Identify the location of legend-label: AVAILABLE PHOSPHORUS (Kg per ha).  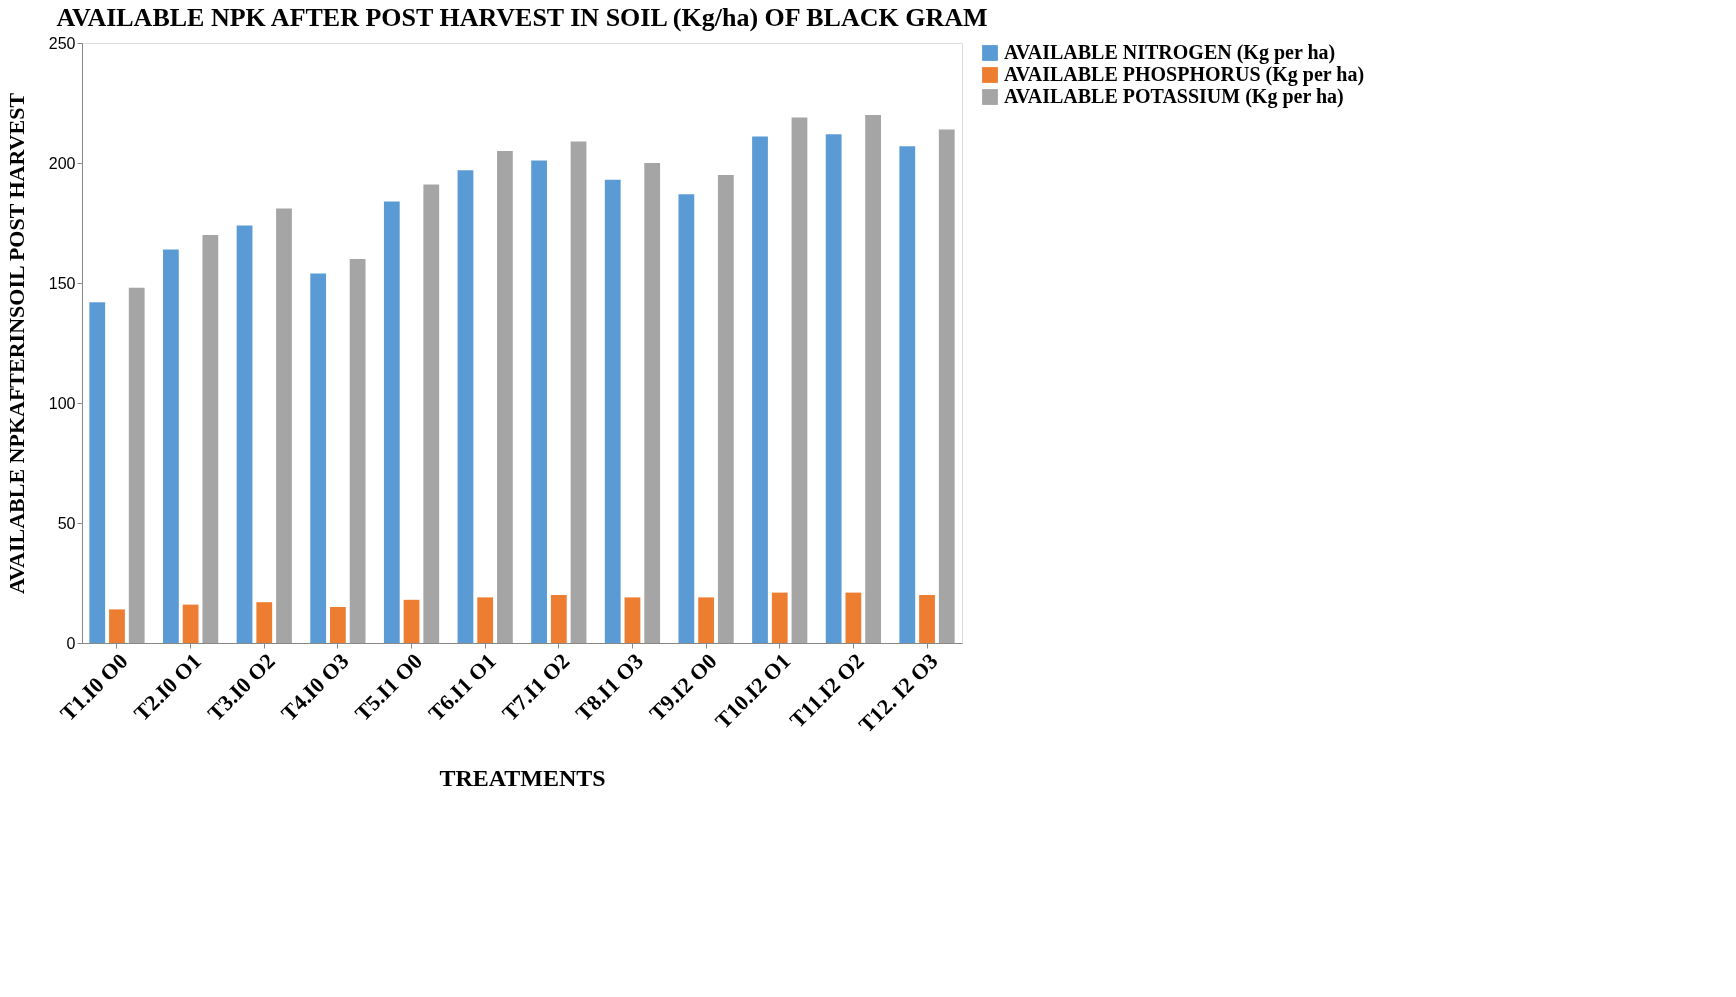
(1184, 74).